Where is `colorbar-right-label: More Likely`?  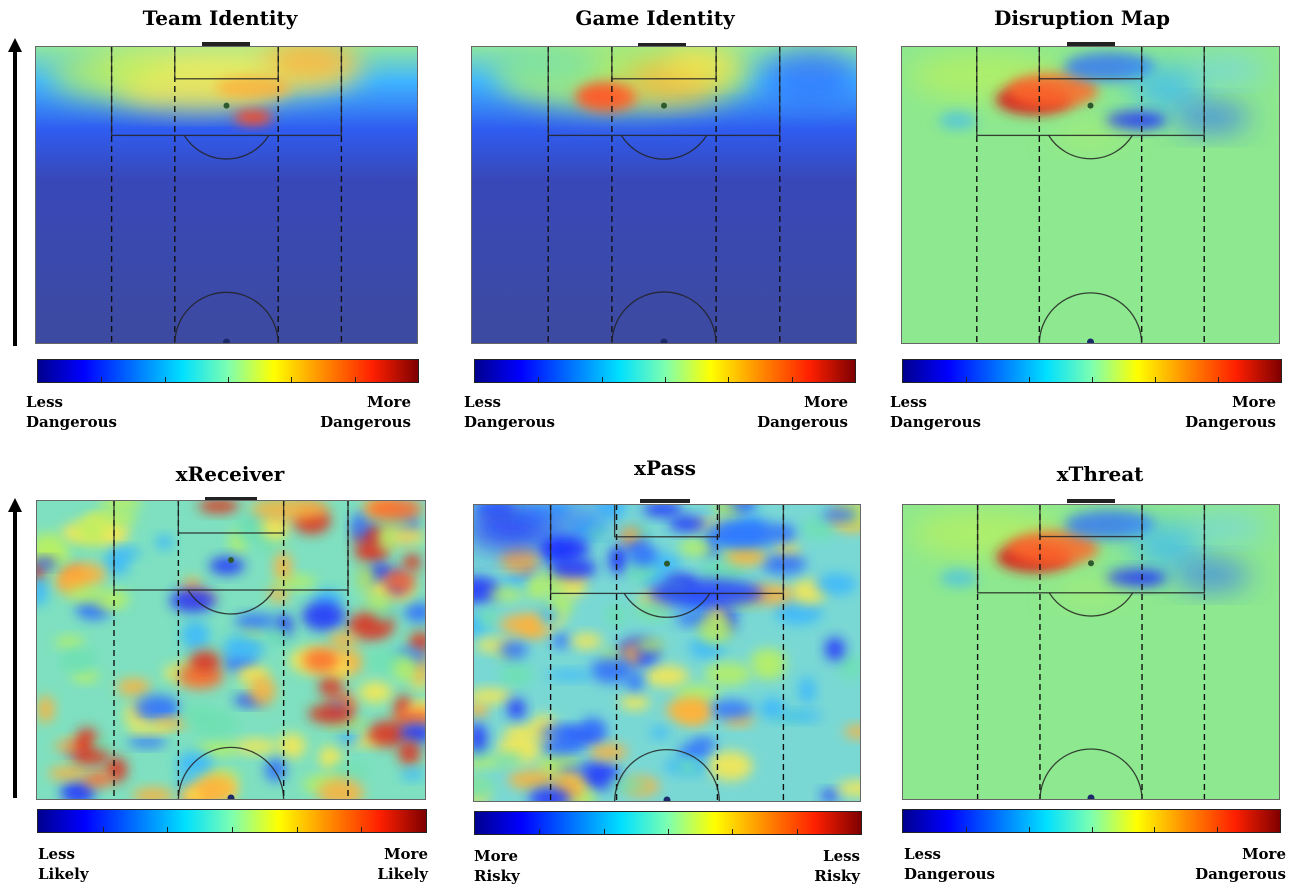
colorbar-right-label: More Likely is located at coordinates (402, 864).